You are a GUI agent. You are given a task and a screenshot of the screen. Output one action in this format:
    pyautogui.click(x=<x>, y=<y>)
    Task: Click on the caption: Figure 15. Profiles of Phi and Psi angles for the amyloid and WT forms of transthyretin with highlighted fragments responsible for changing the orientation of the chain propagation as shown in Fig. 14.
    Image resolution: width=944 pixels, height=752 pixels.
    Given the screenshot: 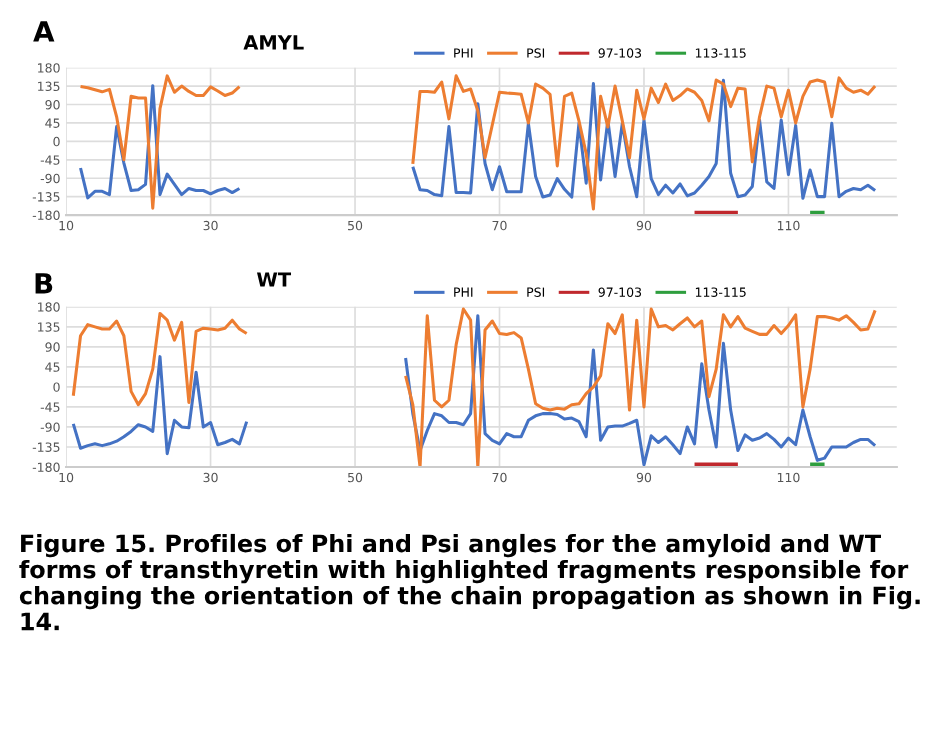 What is the action you would take?
    pyautogui.click(x=469, y=582)
    